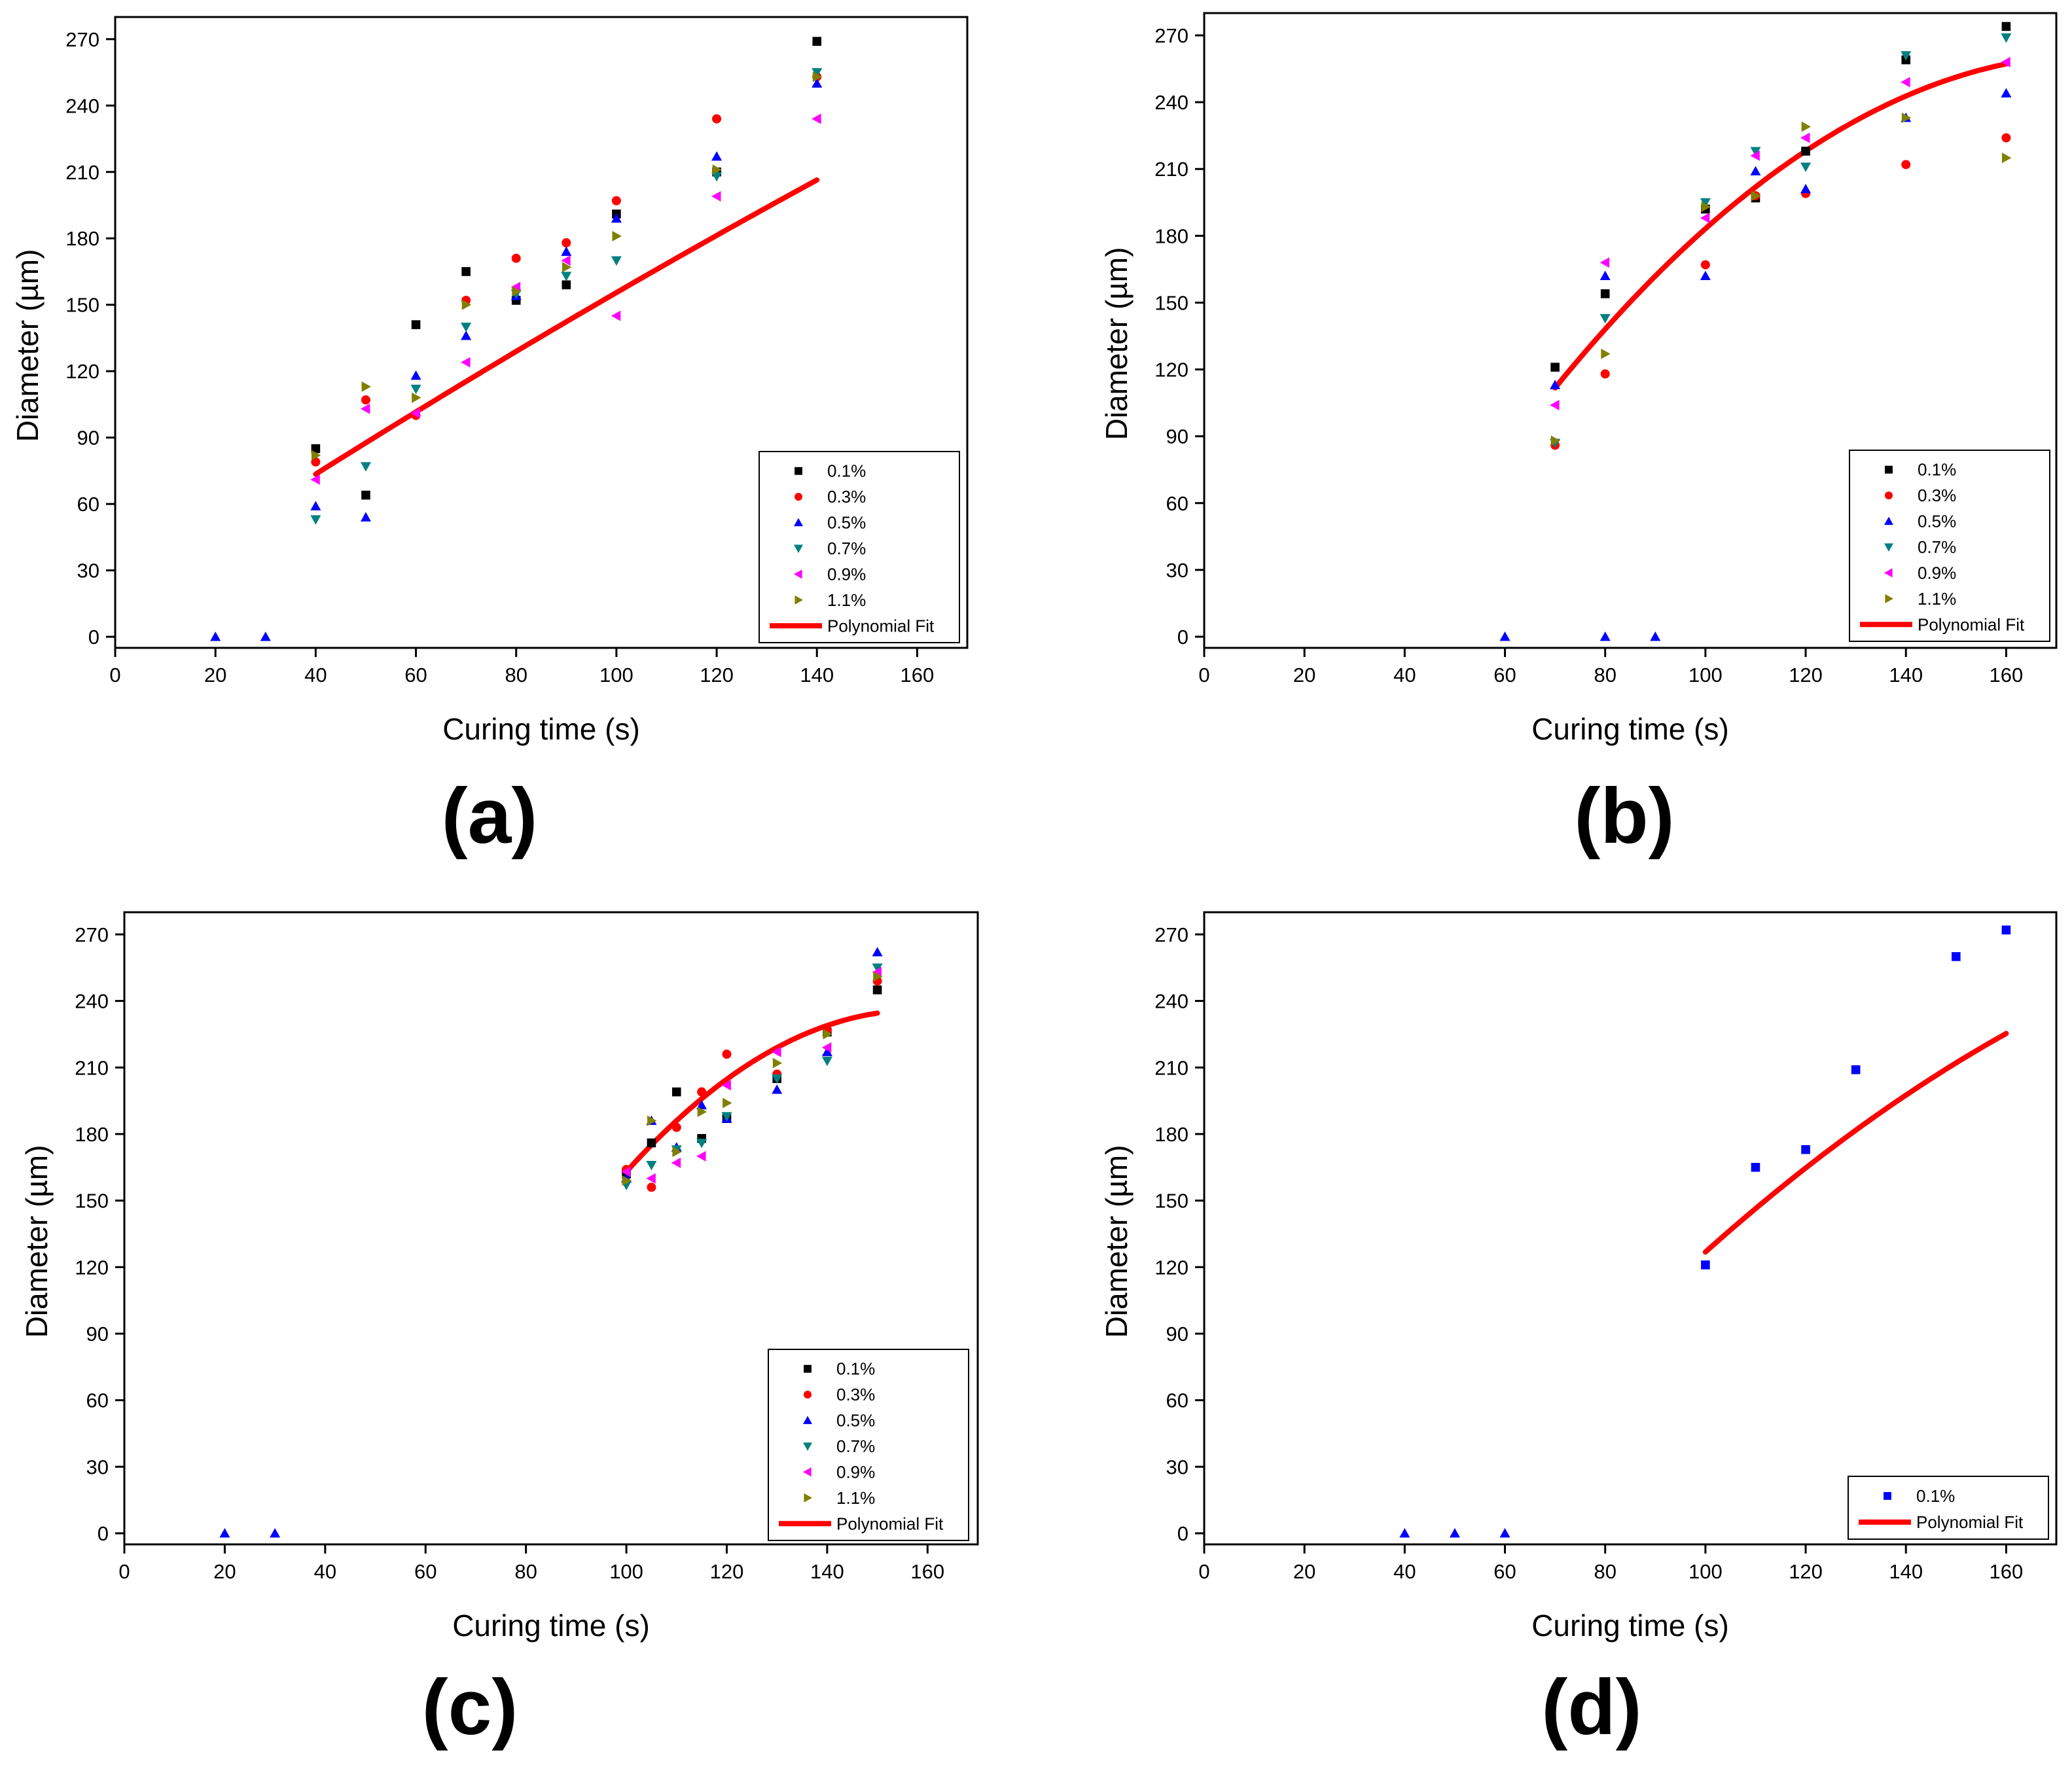  Describe the element at coordinates (92, 1201) in the screenshot. I see `y-tick-label: 150` at that location.